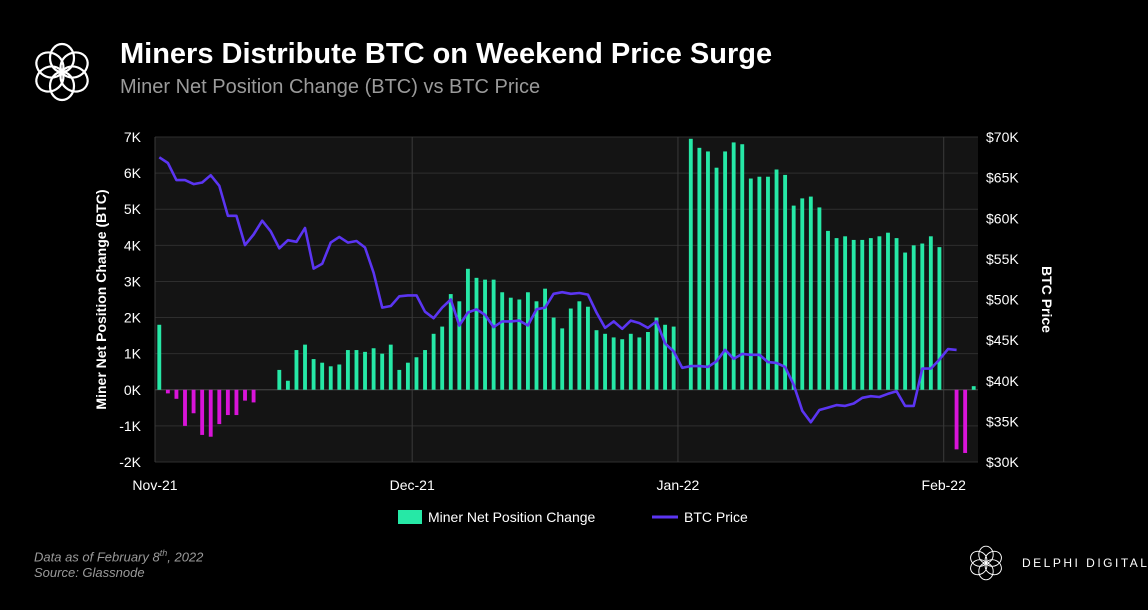  Describe the element at coordinates (133, 209) in the screenshot. I see `y-tick-label: 5K` at that location.